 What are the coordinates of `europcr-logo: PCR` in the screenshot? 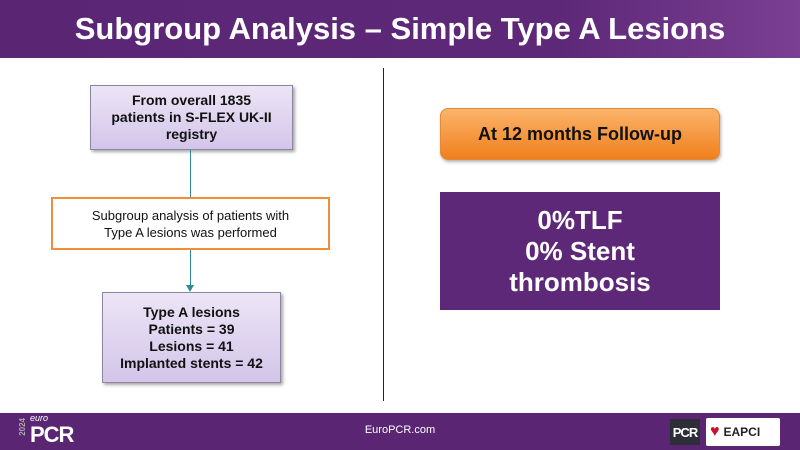 It's located at (52, 434).